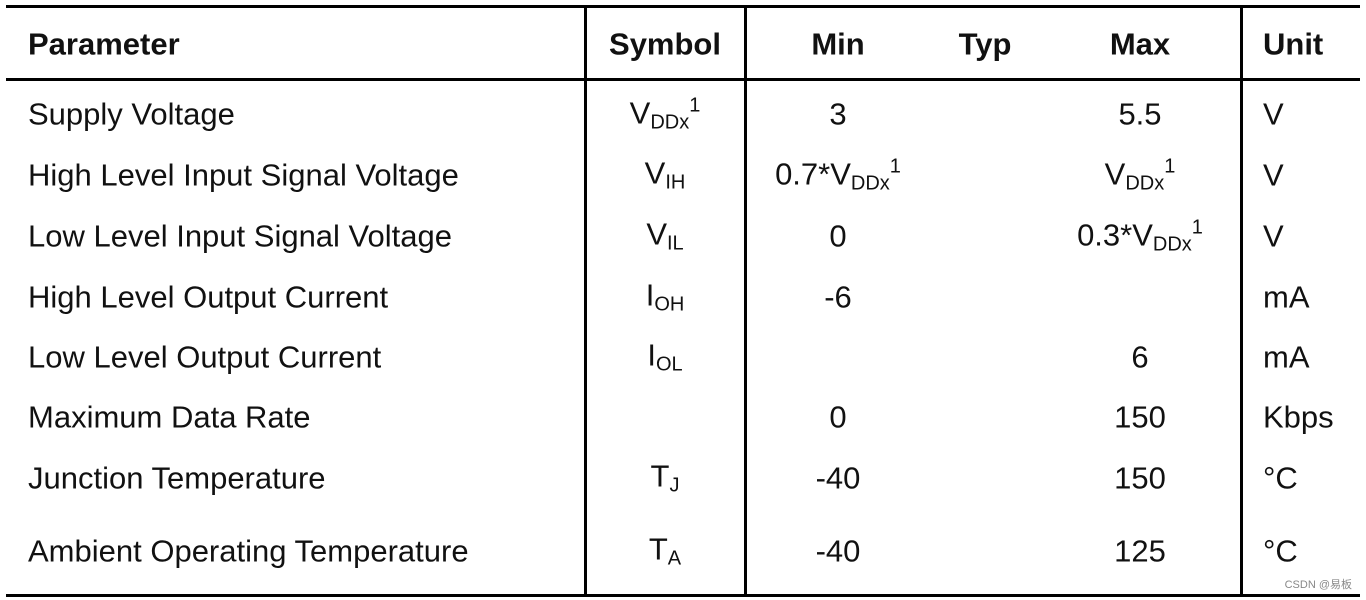 The image size is (1366, 600). Describe the element at coordinates (838, 114) in the screenshot. I see `cell: 3` at that location.